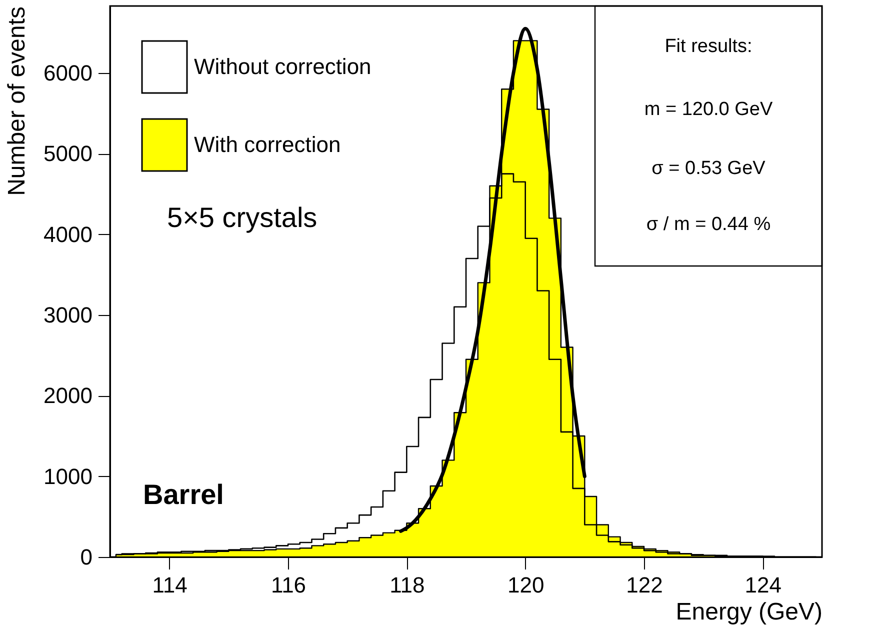 The image size is (882, 638). I want to click on annotation: σ / m = 0.44 %, so click(708, 224).